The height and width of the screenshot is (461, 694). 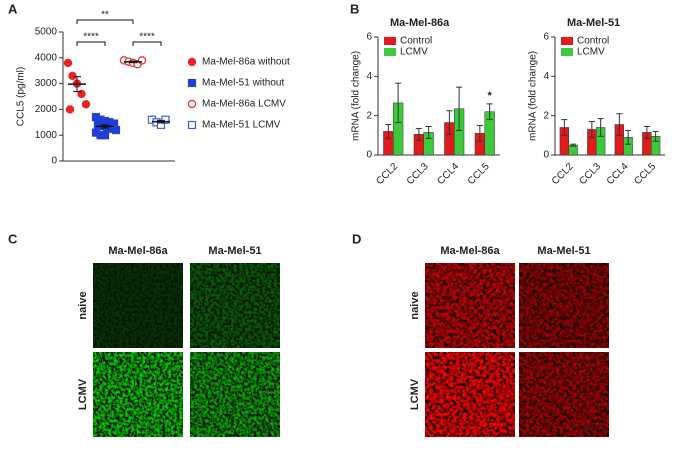 What do you see at coordinates (420, 23) in the screenshot?
I see `chart-title: Ma-Mel-86a` at bounding box center [420, 23].